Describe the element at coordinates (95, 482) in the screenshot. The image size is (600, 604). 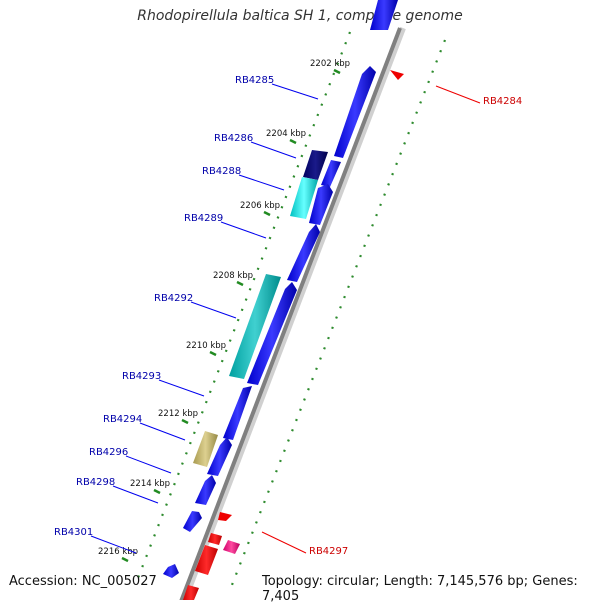
I see `gene-label-text: RB4298` at that location.